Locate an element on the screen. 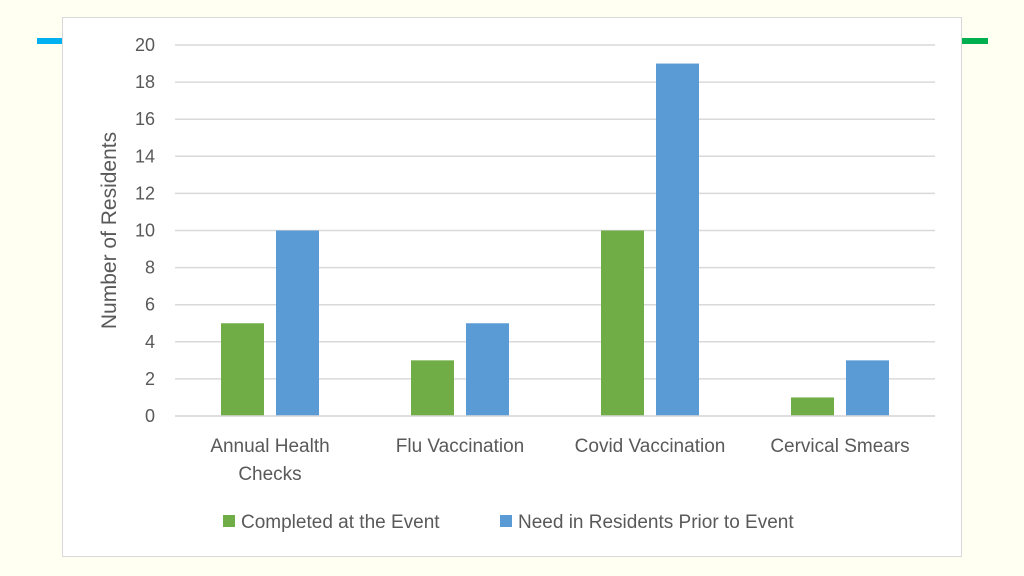  y-tick-label: 8 is located at coordinates (150, 268).